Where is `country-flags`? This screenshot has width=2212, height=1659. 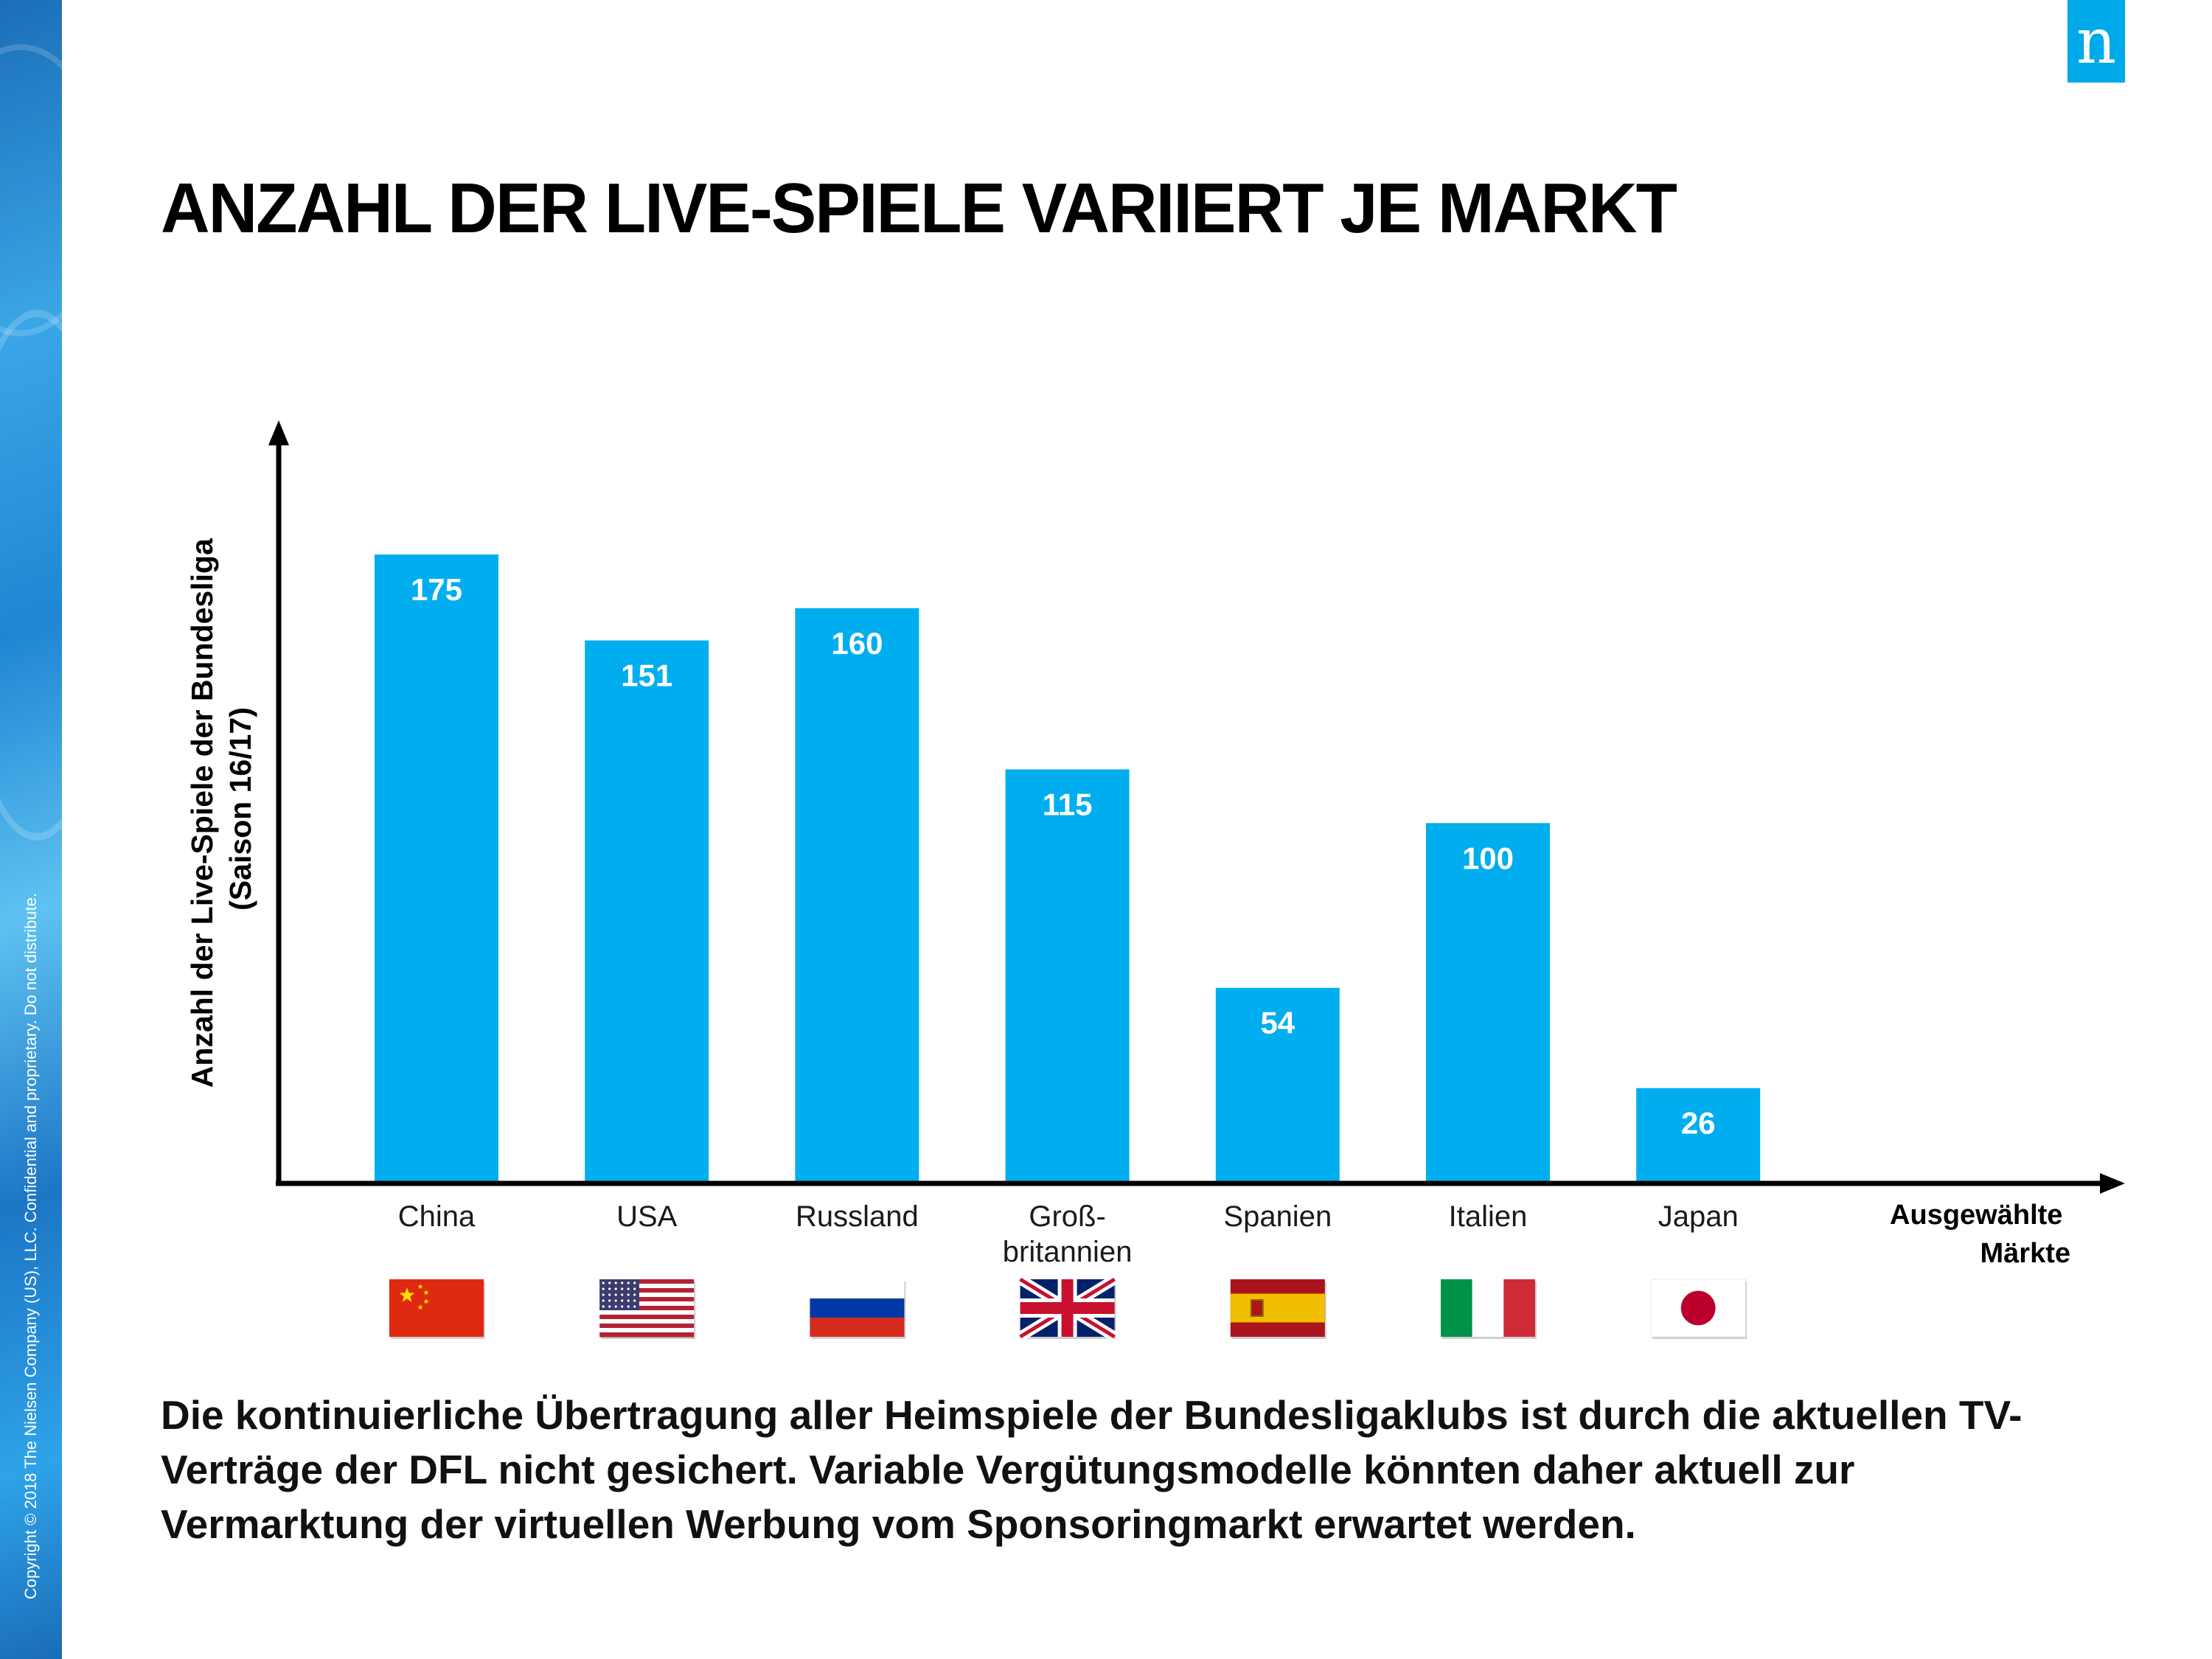 country-flags is located at coordinates (1068, 1308).